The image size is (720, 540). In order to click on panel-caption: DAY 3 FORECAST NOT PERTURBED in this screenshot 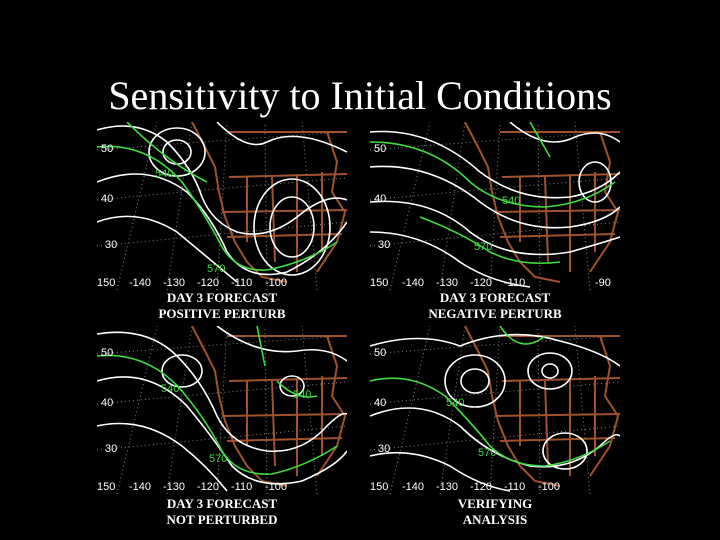, I will do `click(222, 511)`.